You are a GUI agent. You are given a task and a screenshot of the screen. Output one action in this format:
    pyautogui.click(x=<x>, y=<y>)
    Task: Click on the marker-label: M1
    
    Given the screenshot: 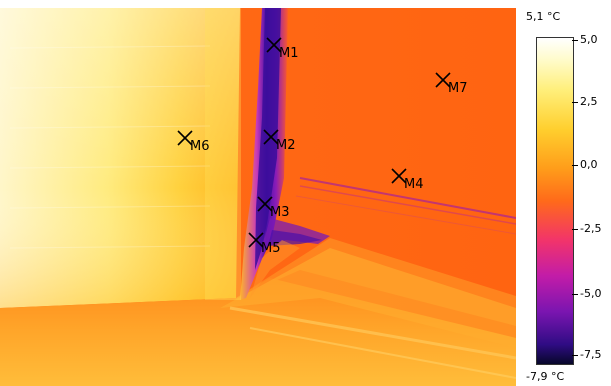 What is the action you would take?
    pyautogui.click(x=289, y=53)
    